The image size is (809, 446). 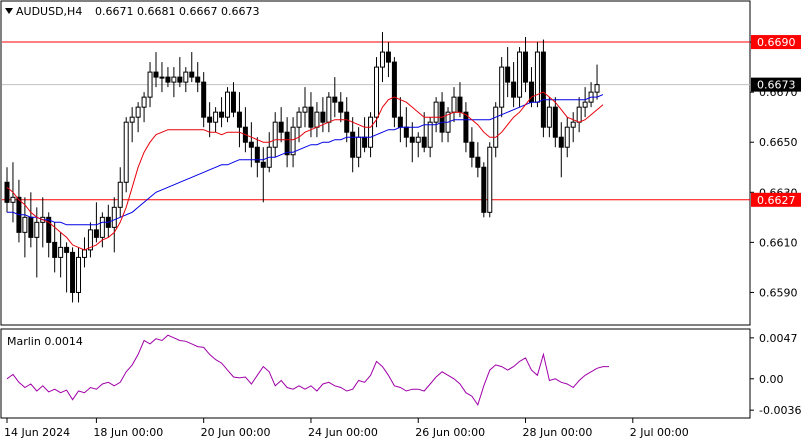 What do you see at coordinates (450, 432) in the screenshot?
I see `x-tick-label: 26 Jun 00:00` at bounding box center [450, 432].